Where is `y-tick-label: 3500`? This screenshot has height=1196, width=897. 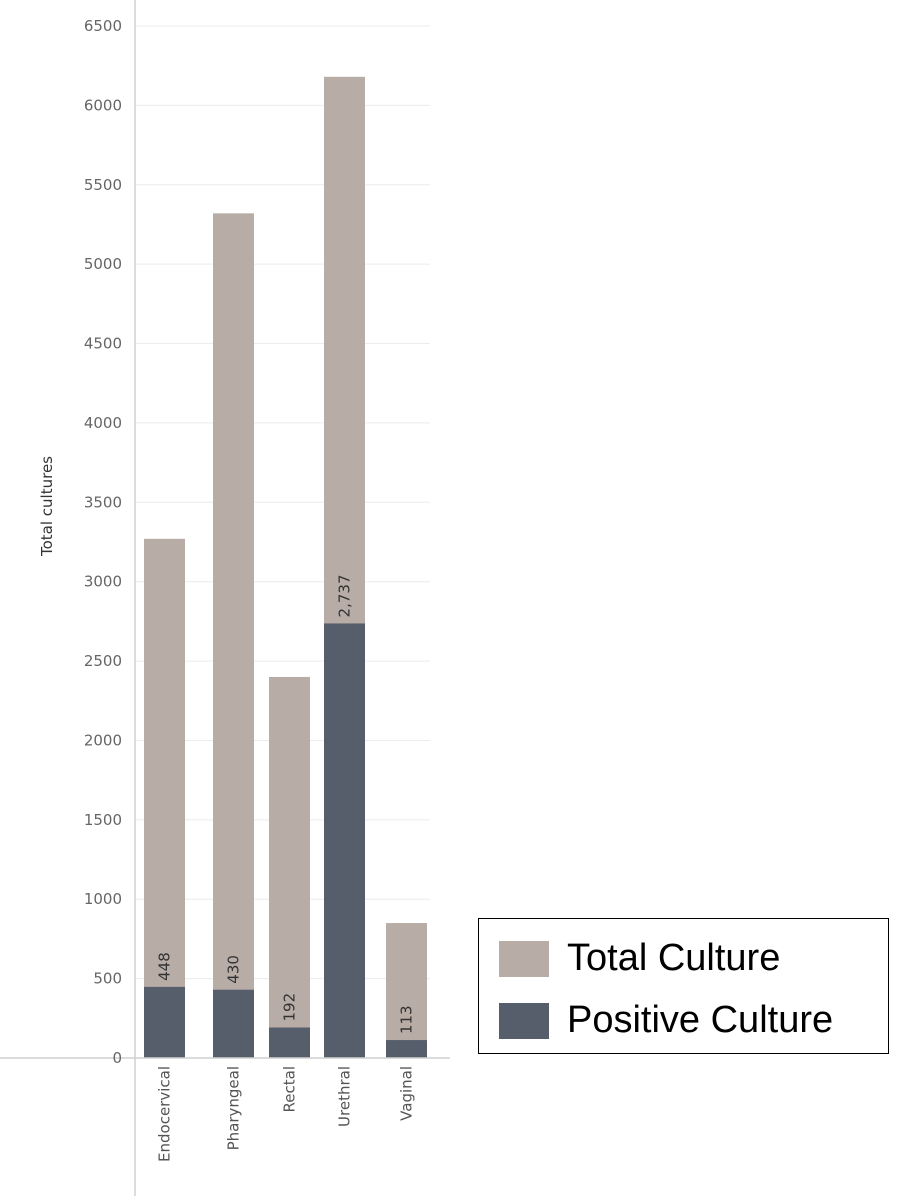 y-tick-label: 3500 is located at coordinates (103, 502).